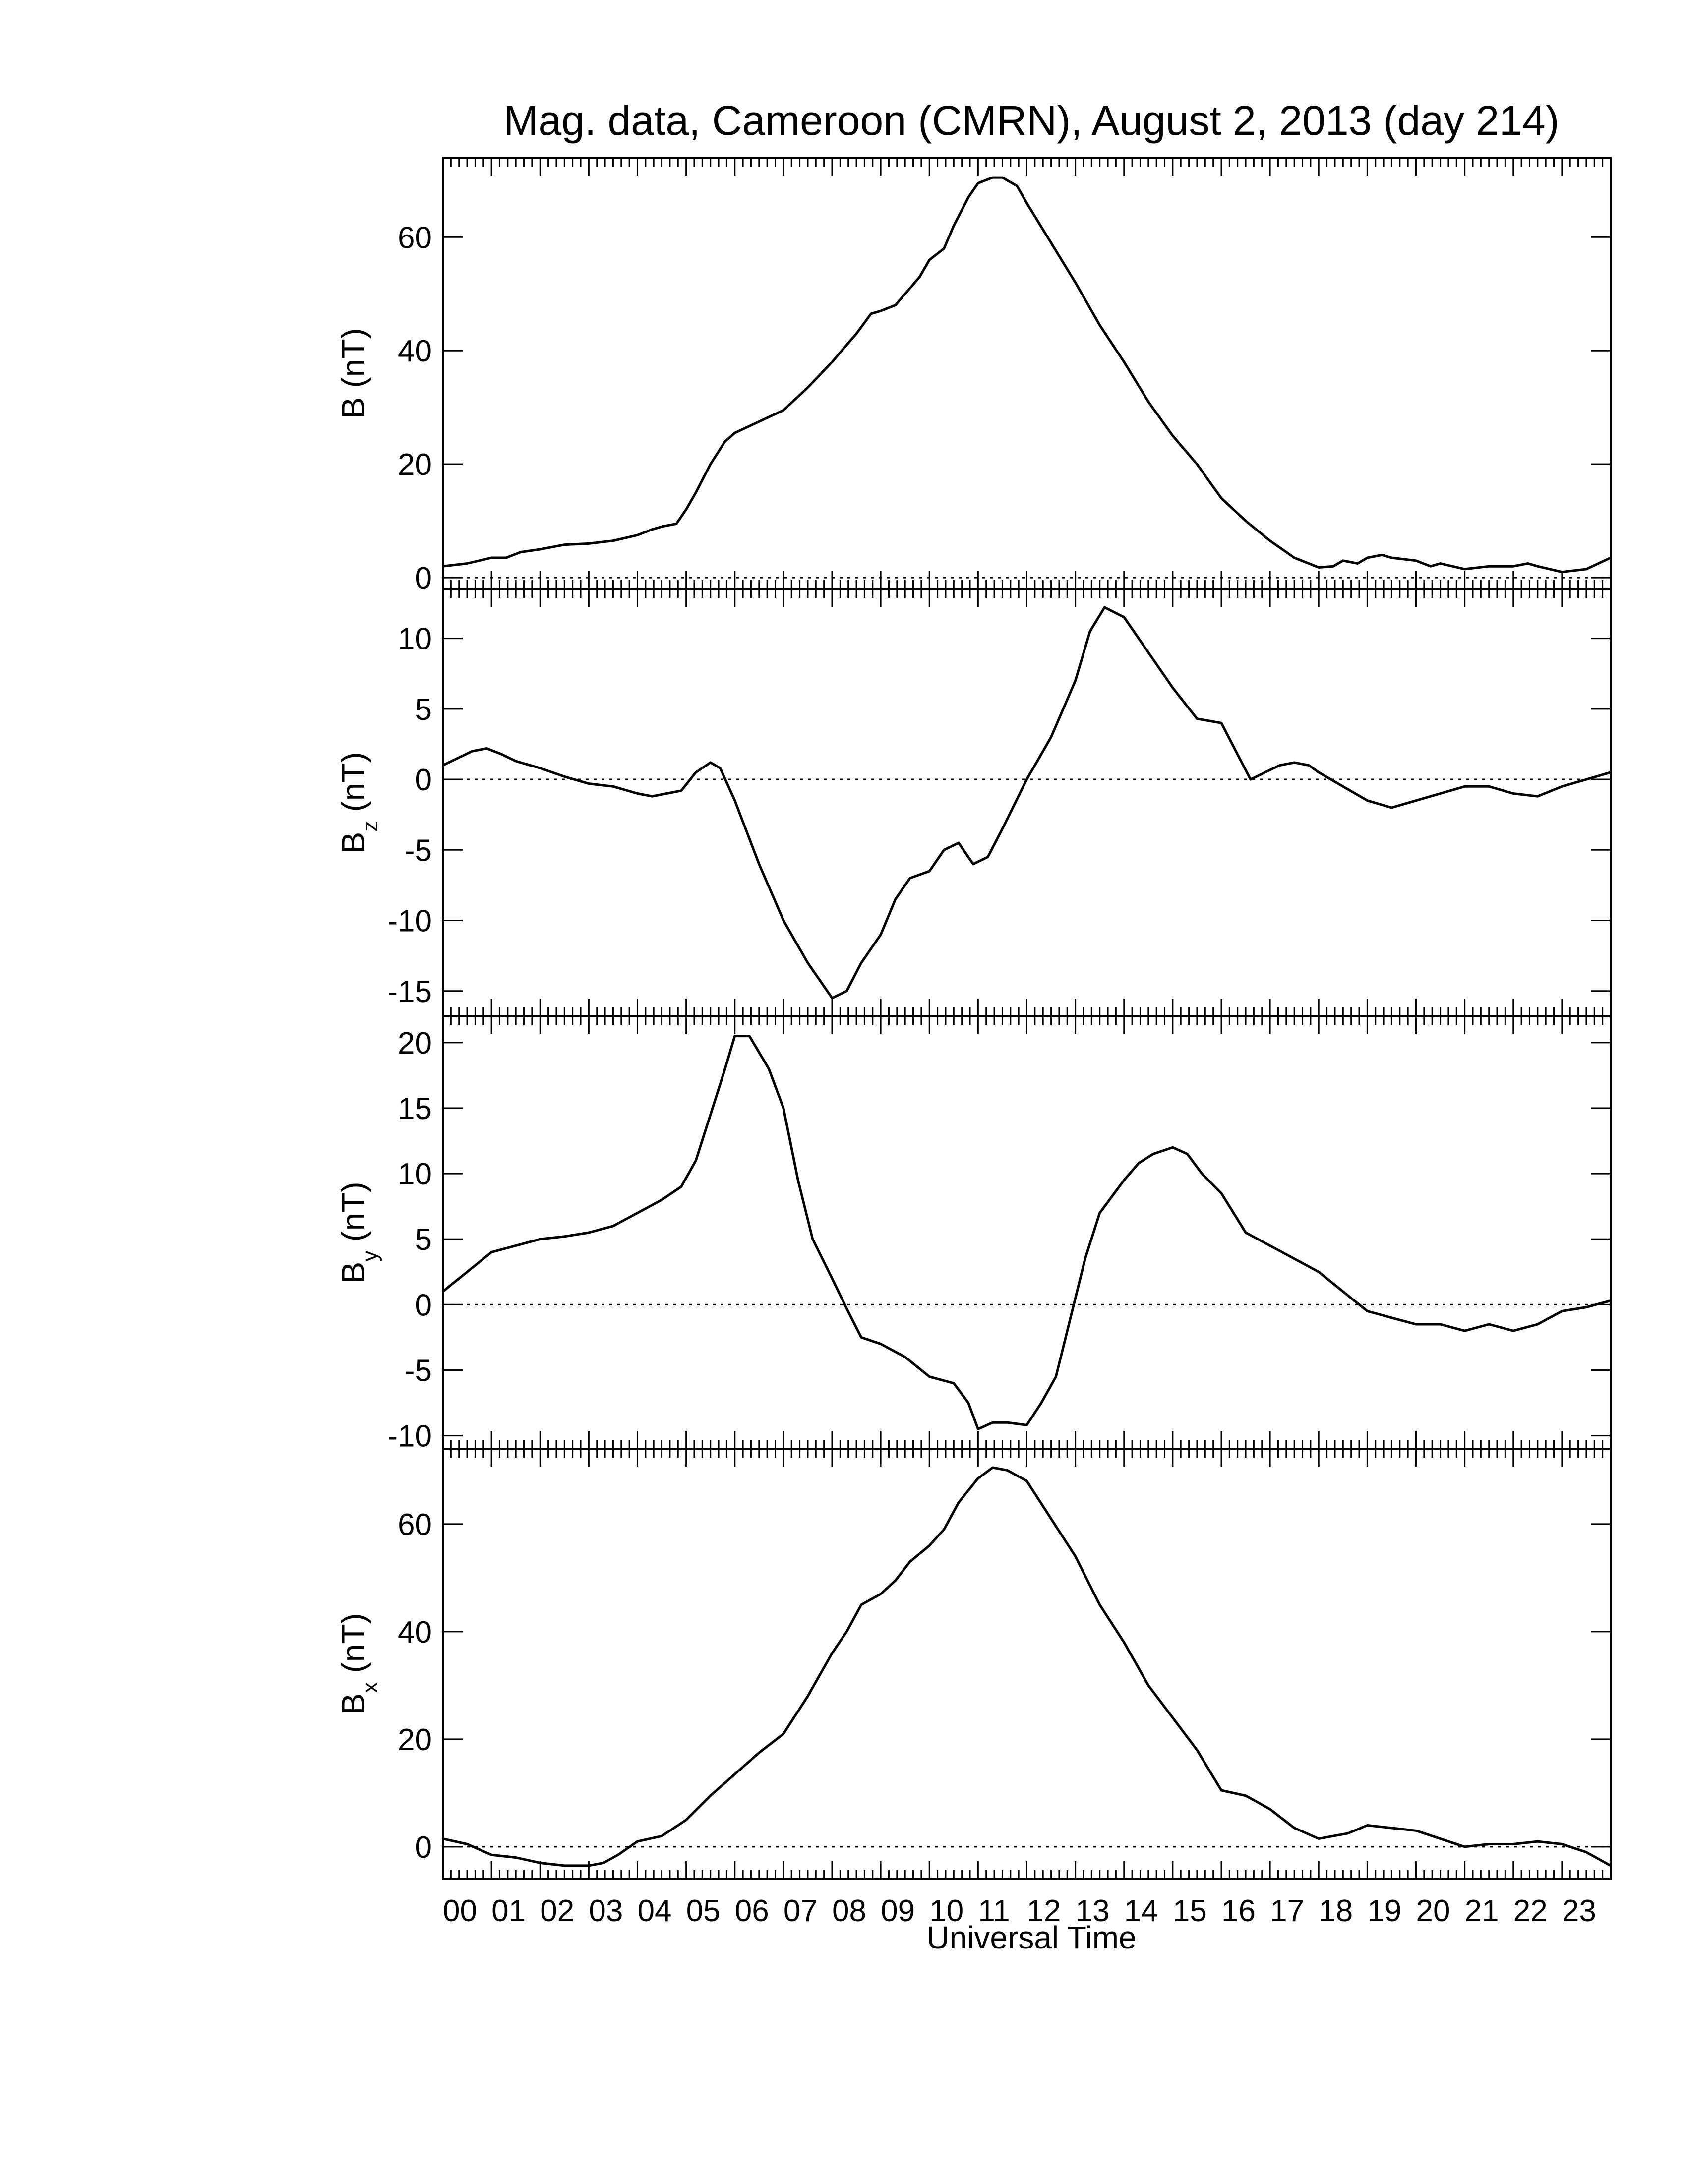 The image size is (1686, 2184). I want to click on x-tick-label: 04, so click(655, 1911).